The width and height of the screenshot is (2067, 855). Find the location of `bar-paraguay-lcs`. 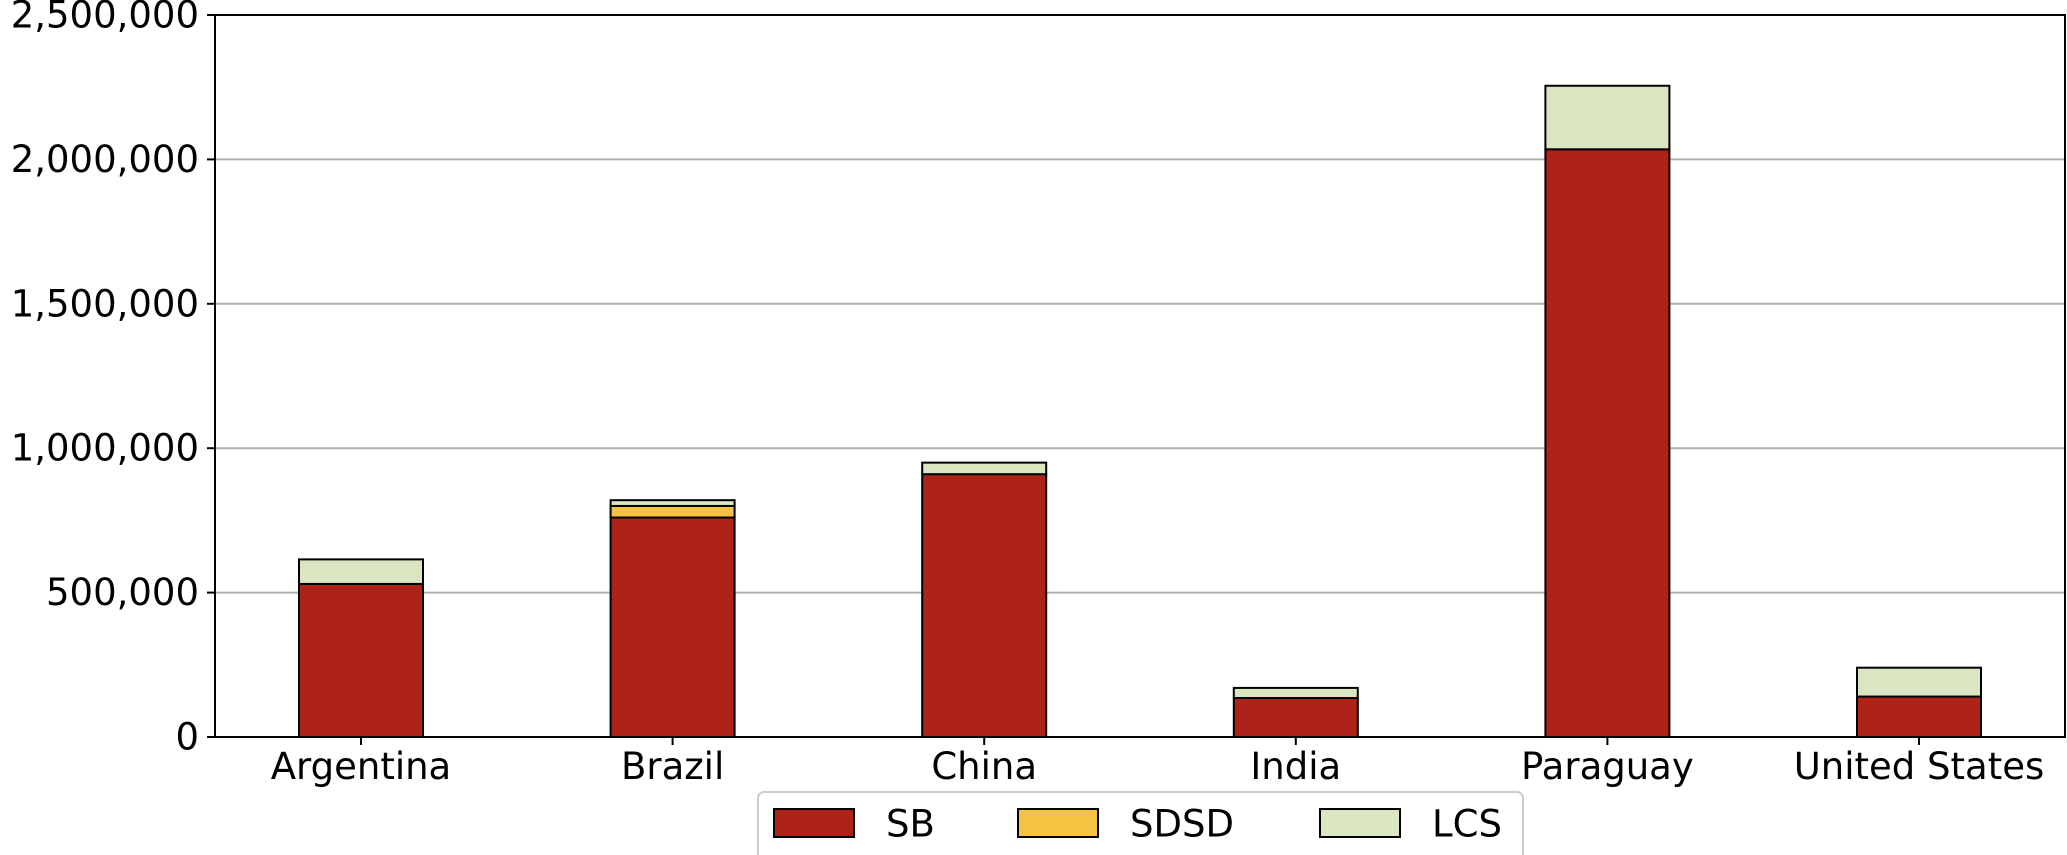

bar-paraguay-lcs is located at coordinates (1607, 117).